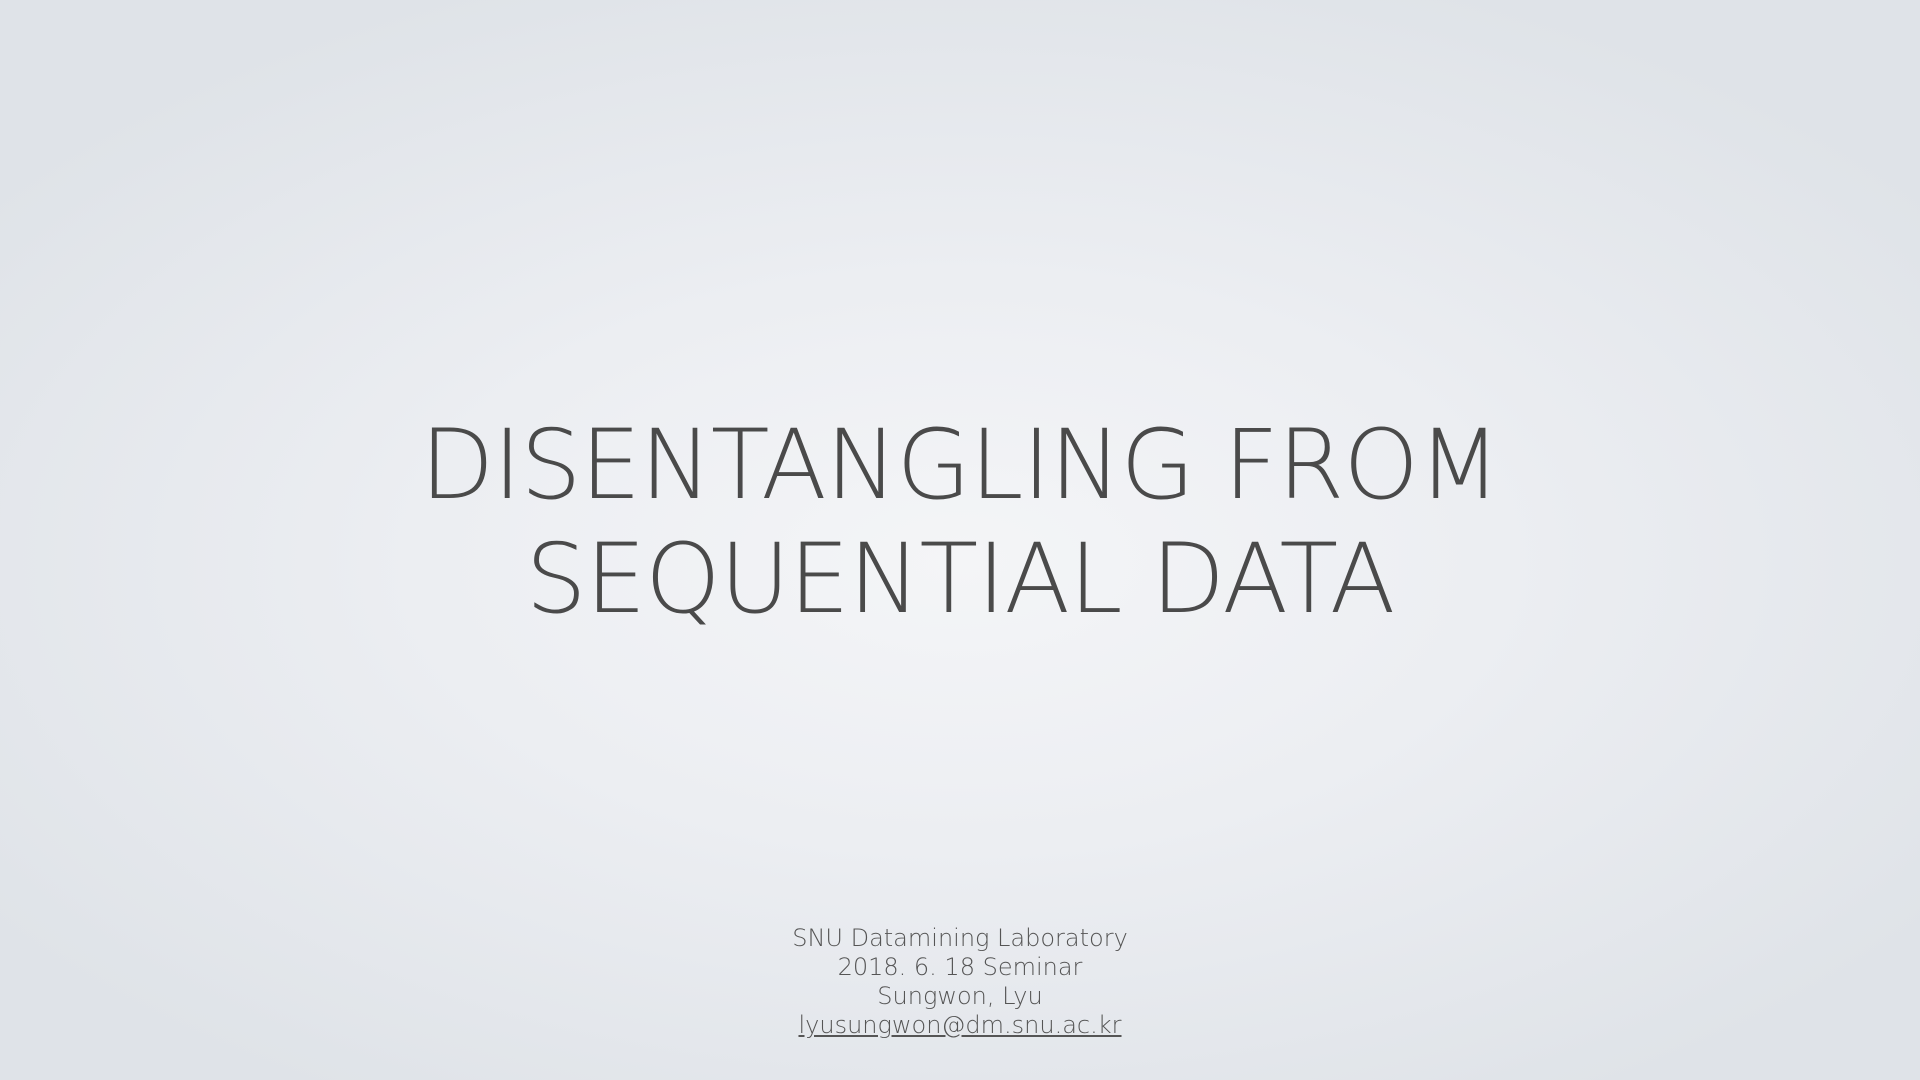 Image resolution: width=1920 pixels, height=1080 pixels. I want to click on slide-title-line-1: DISENTANGLING FROM, so click(960, 465).